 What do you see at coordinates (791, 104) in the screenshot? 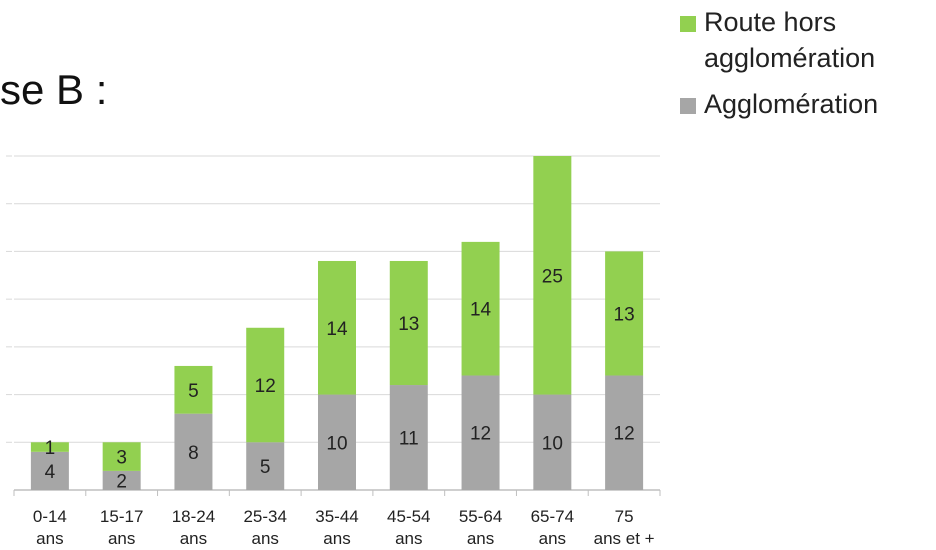
I see `legend-label-agglomeration: Agglomération` at bounding box center [791, 104].